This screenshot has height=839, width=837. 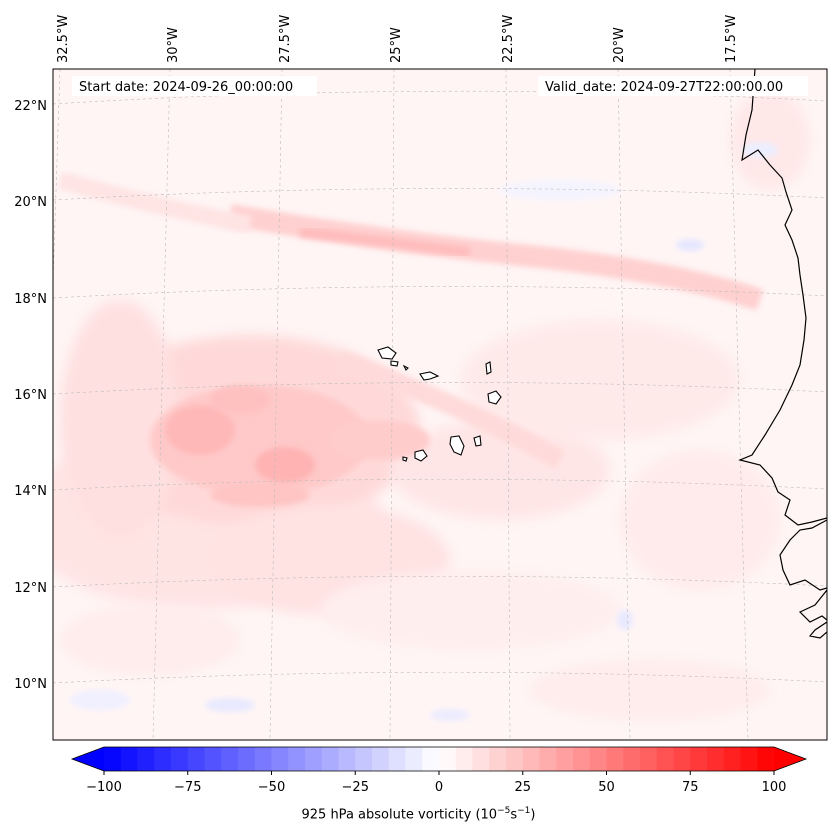 I want to click on colorbar-tick-label: 75, so click(x=690, y=787).